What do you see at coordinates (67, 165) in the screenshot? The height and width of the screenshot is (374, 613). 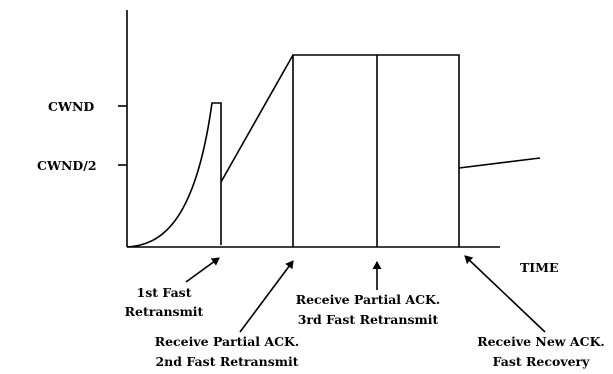 I see `cwnd-half-label: CWND/2` at bounding box center [67, 165].